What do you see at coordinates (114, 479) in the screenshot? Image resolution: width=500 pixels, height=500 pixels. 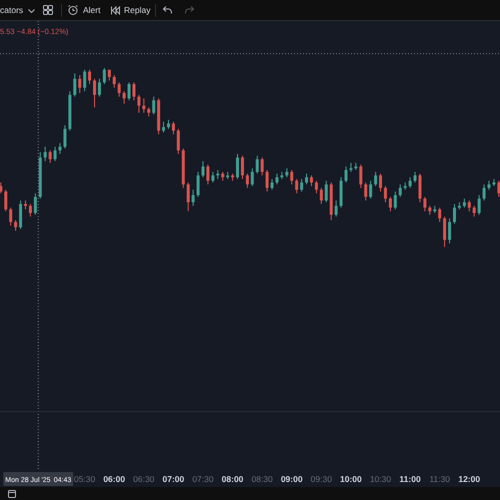 I see `x-tick-label: 06:00` at bounding box center [114, 479].